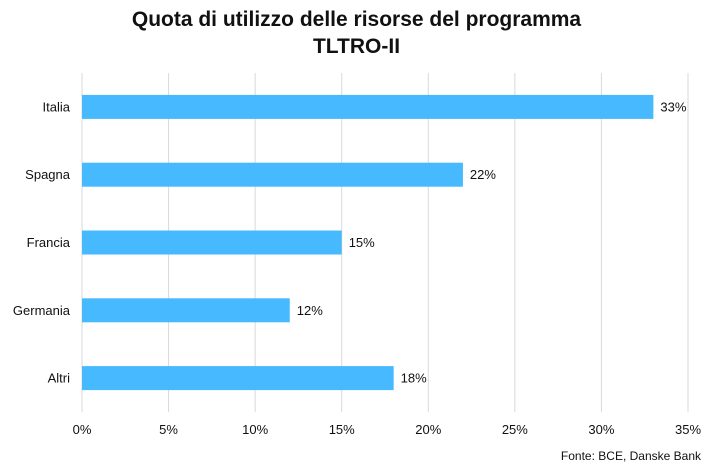  Describe the element at coordinates (356, 46) in the screenshot. I see `chart-title-line-2: TLTRO-II` at that location.